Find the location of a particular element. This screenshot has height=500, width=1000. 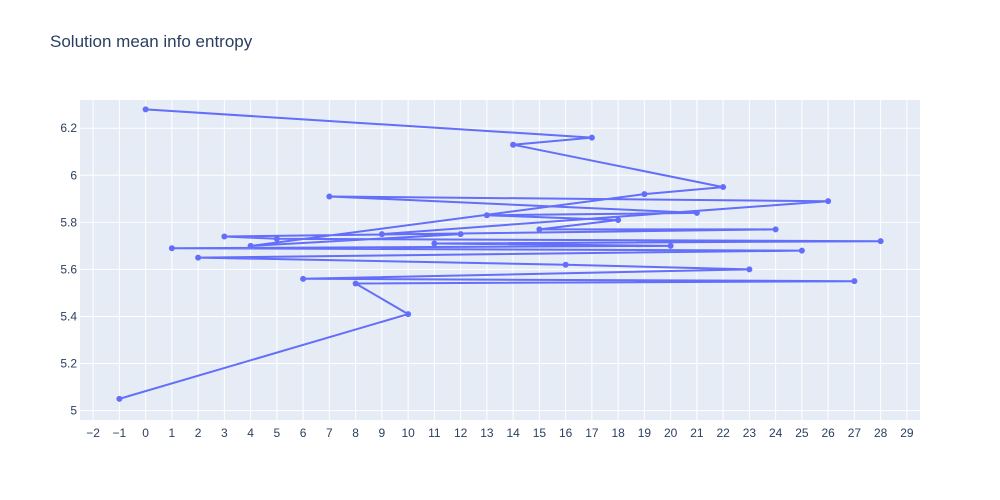

y-tick-label: 6 is located at coordinates (73, 175).